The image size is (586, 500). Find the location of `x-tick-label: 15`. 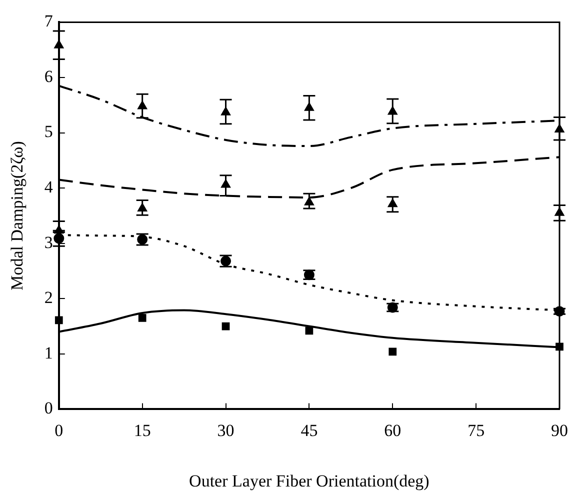

x-tick-label: 15 is located at coordinates (142, 430).